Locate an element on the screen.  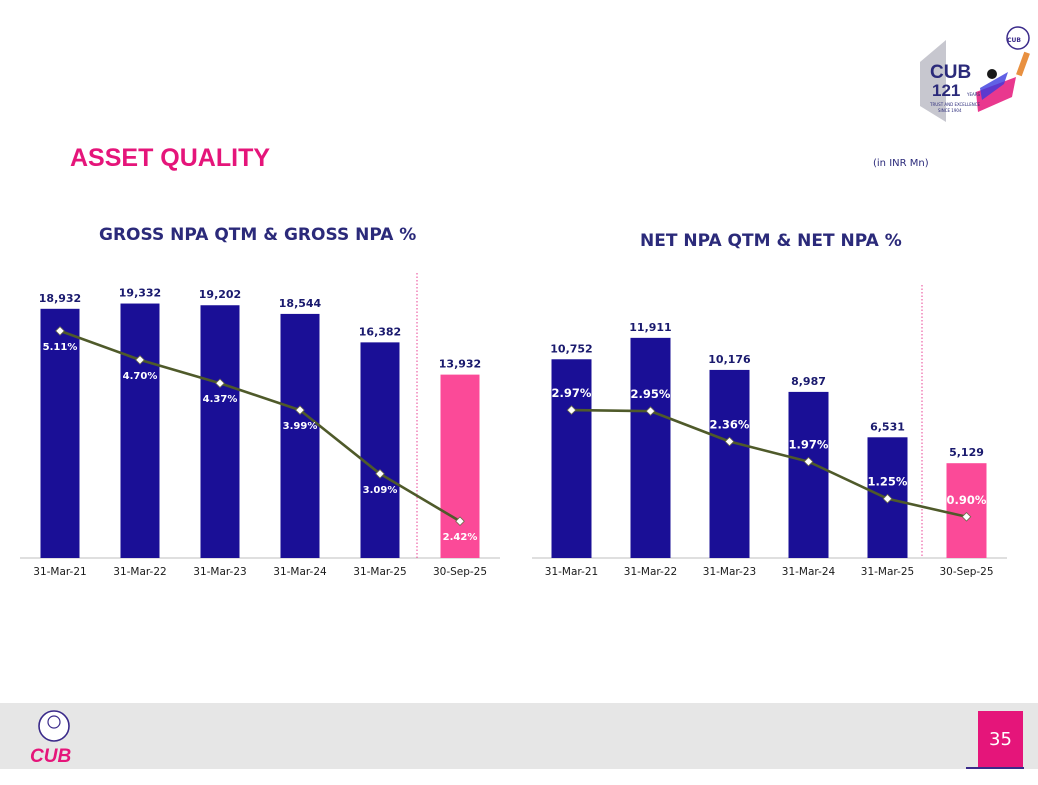
net-bar-value-label-1: 11,911 is located at coordinates (650, 327).